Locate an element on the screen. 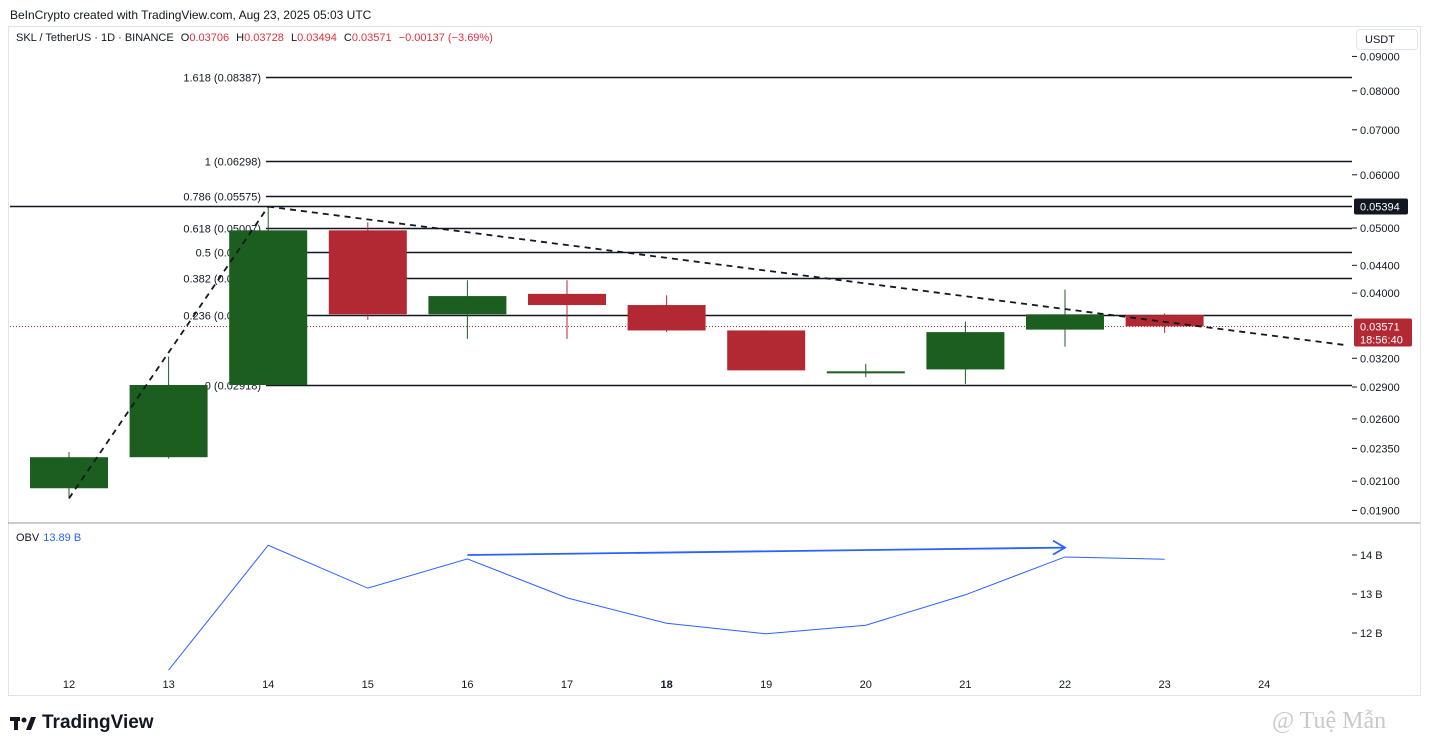 Image resolution: width=1430 pixels, height=750 pixels. price-tick-label: 0.02600 is located at coordinates (1380, 420).